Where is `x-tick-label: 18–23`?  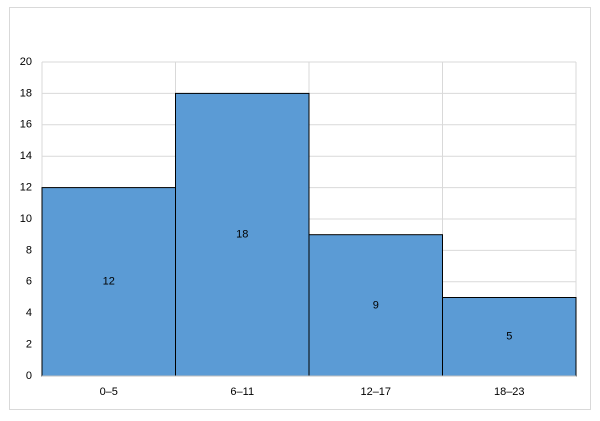
x-tick-label: 18–23 is located at coordinates (509, 392).